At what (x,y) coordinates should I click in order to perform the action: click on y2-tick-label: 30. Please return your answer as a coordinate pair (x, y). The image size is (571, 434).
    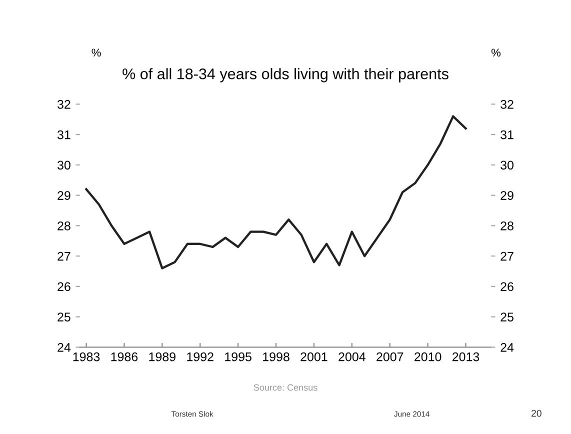
    Looking at the image, I should click on (507, 165).